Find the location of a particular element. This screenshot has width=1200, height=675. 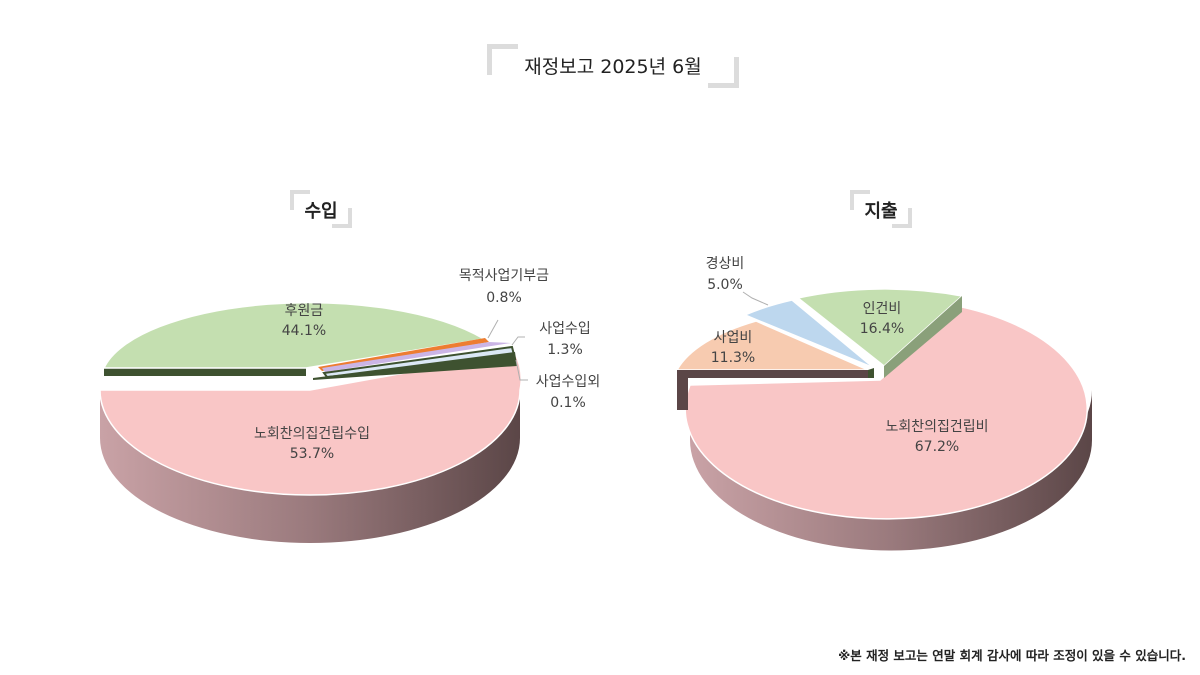

income-slice-후원금 is located at coordinates (294, 335).